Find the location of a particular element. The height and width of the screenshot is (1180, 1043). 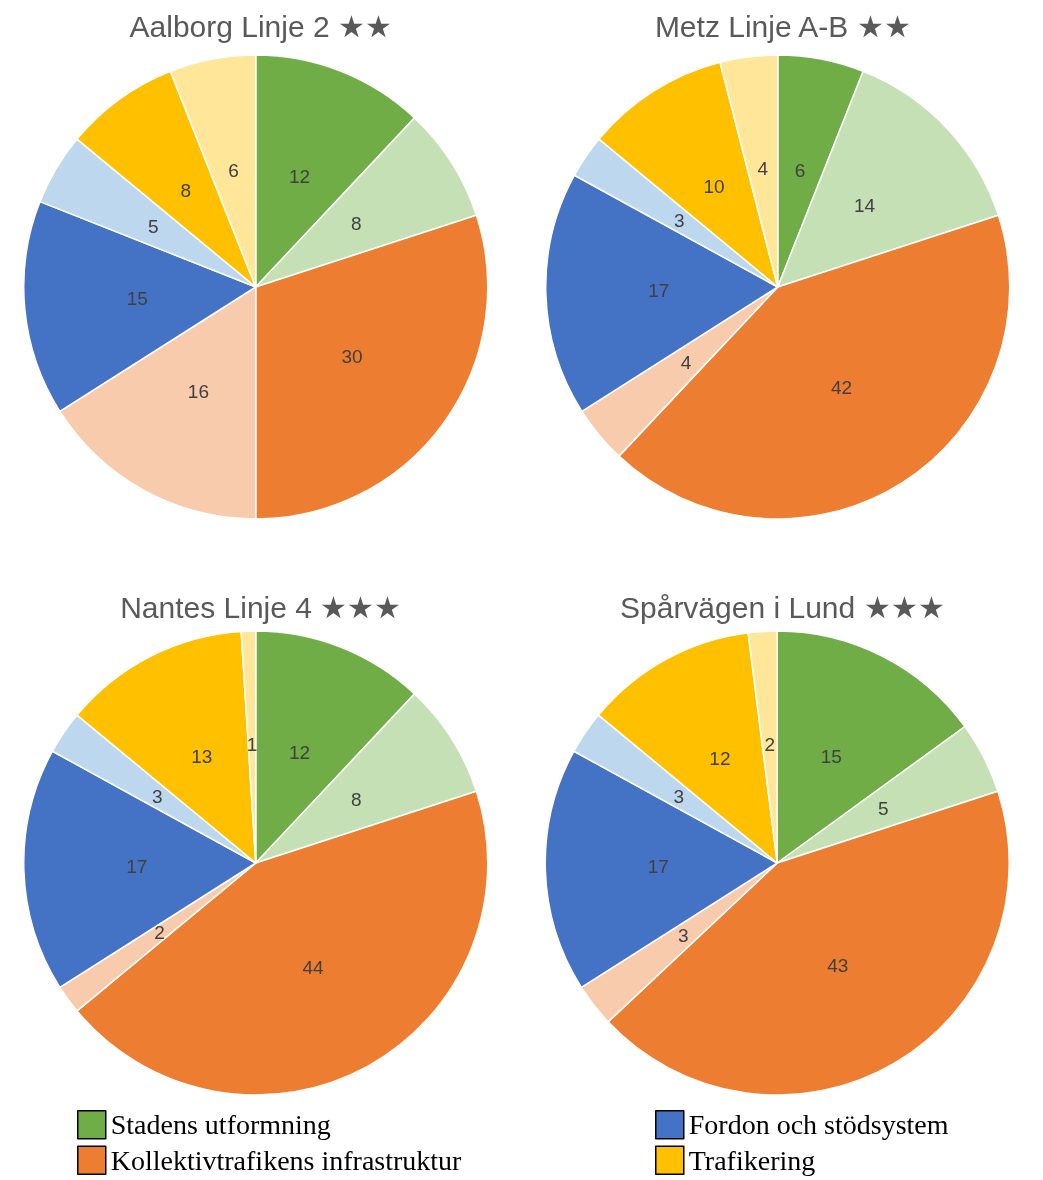

data-label: 1 is located at coordinates (252, 744).